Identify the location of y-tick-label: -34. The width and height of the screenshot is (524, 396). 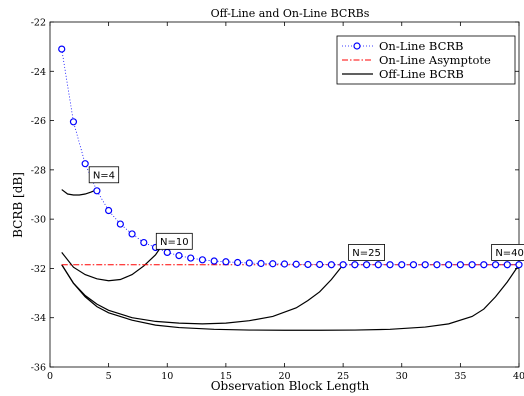
(38, 318).